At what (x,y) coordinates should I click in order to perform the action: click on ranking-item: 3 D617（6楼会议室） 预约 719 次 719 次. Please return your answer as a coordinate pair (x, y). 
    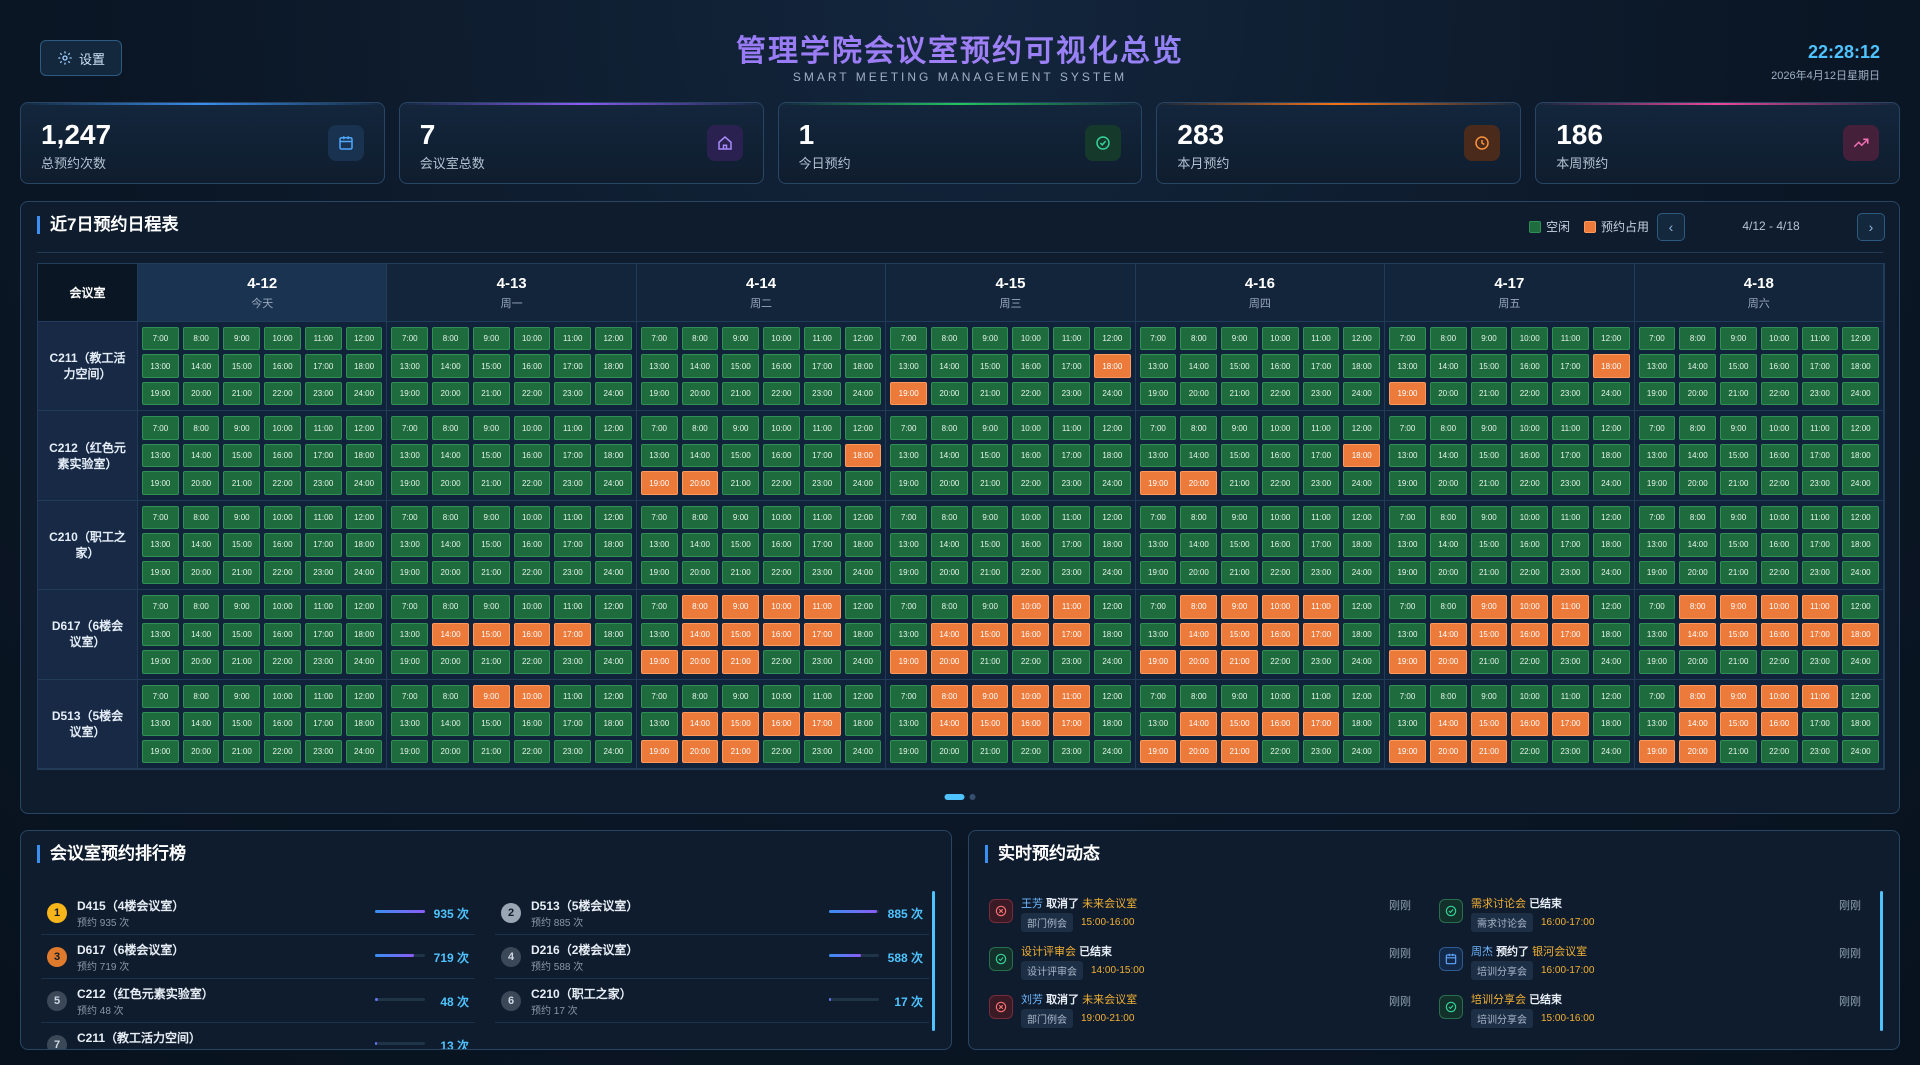
    Looking at the image, I should click on (258, 957).